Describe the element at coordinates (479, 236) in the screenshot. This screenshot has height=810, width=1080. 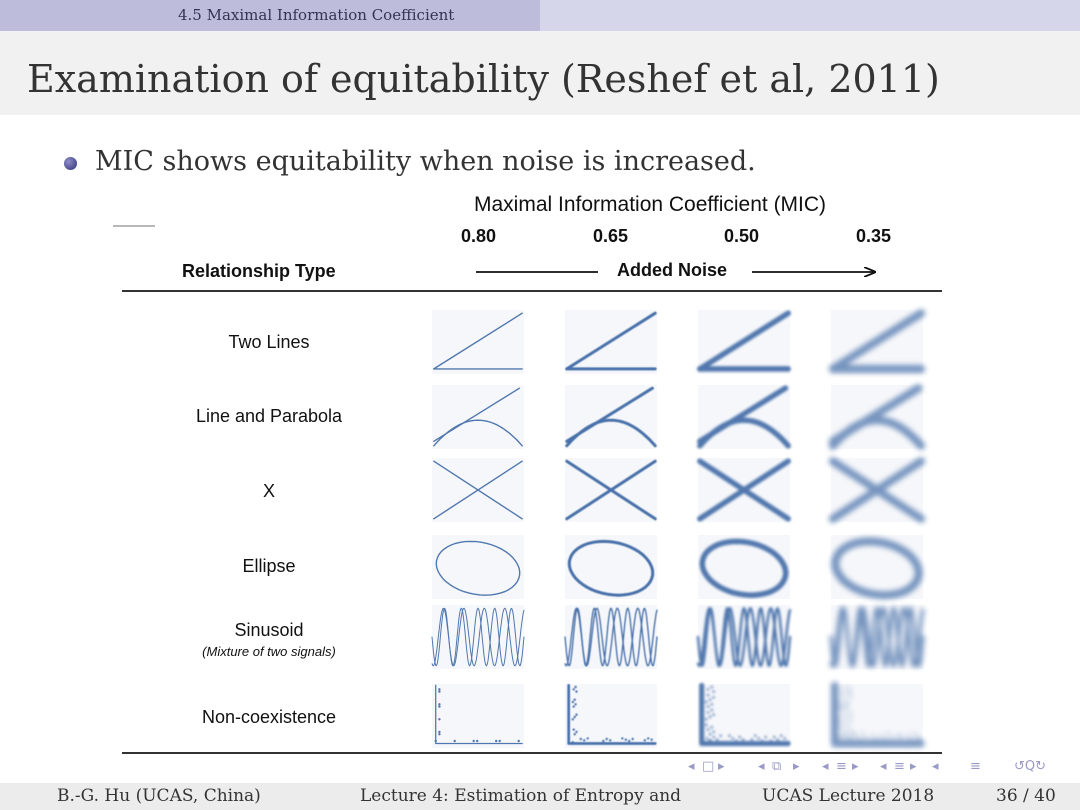
I see `mic-value-1: 0.80` at that location.